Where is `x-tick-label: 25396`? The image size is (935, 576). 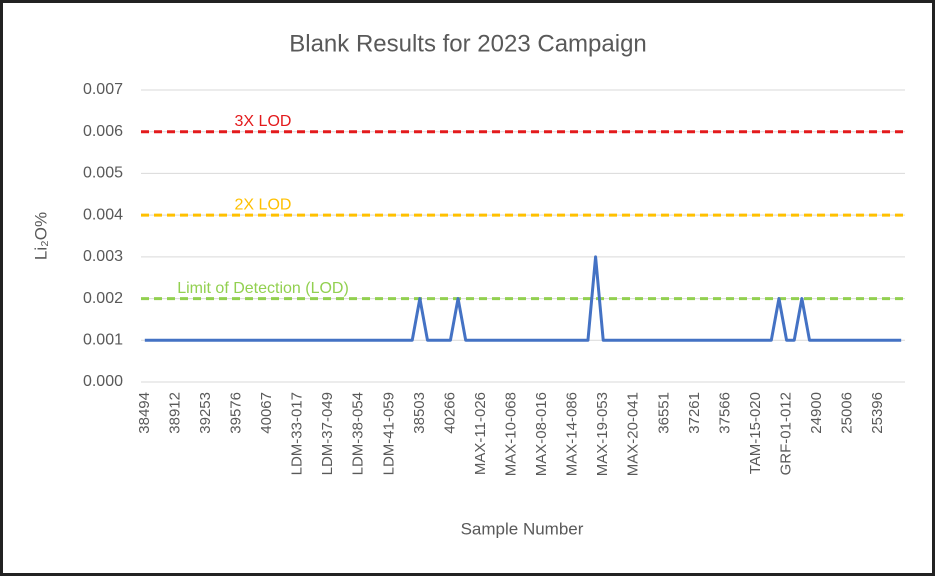 x-tick-label: 25396 is located at coordinates (877, 413).